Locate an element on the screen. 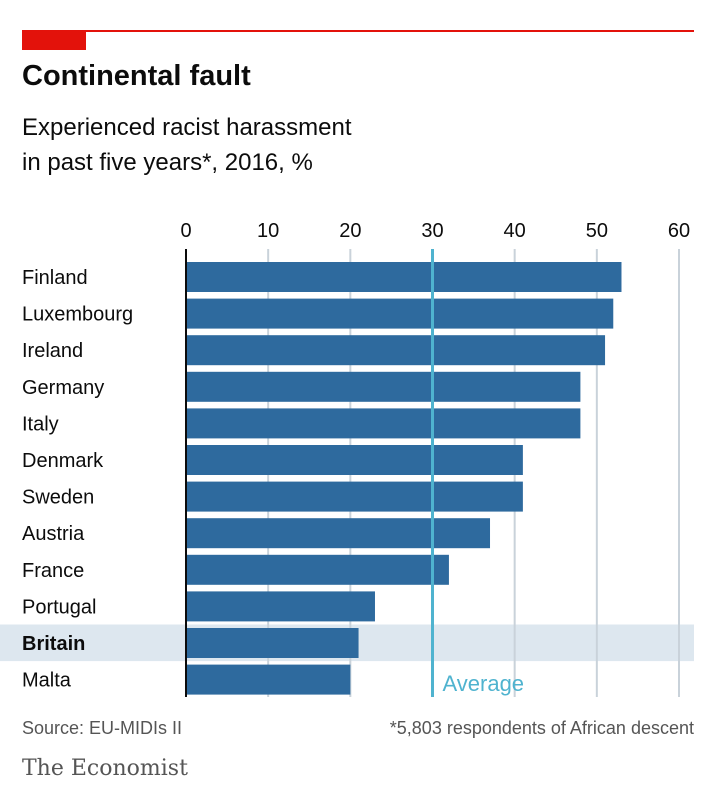  publisher-logo: The Economist is located at coordinates (105, 768).